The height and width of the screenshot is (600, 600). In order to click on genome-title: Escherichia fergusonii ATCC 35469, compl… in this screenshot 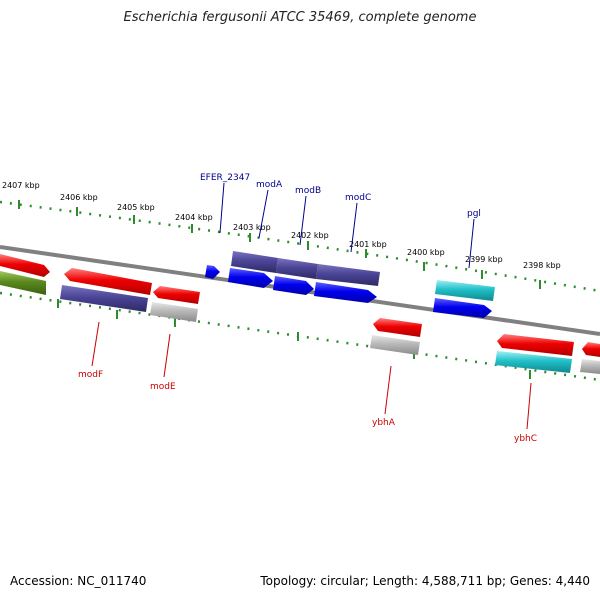, I will do `click(300, 17)`.